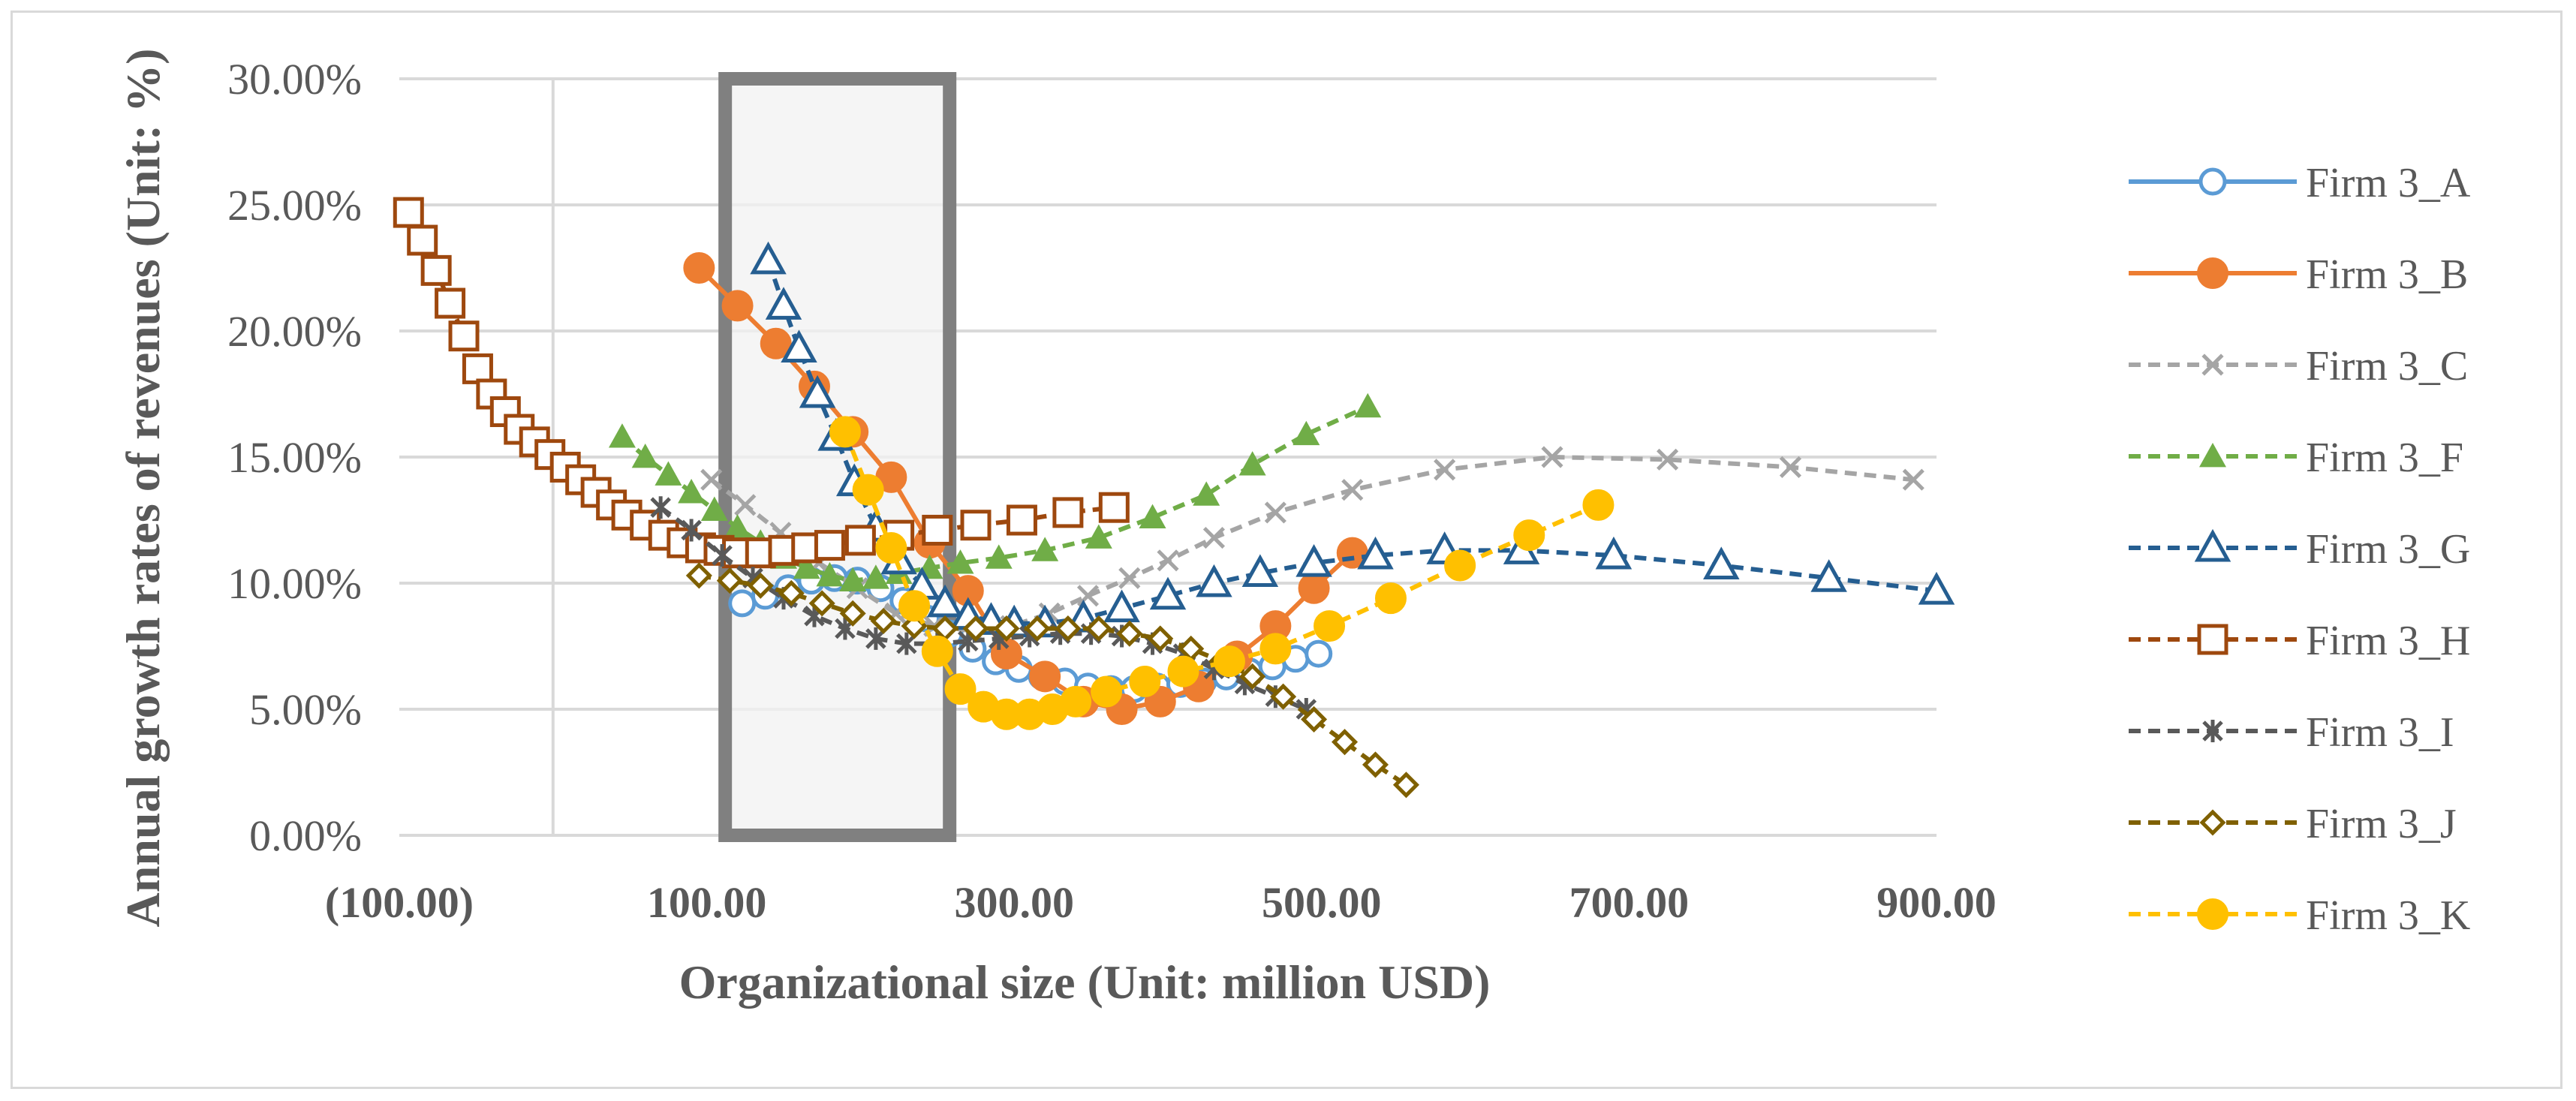  I want to click on legend-marker-firm-3-i, so click(2212, 731).